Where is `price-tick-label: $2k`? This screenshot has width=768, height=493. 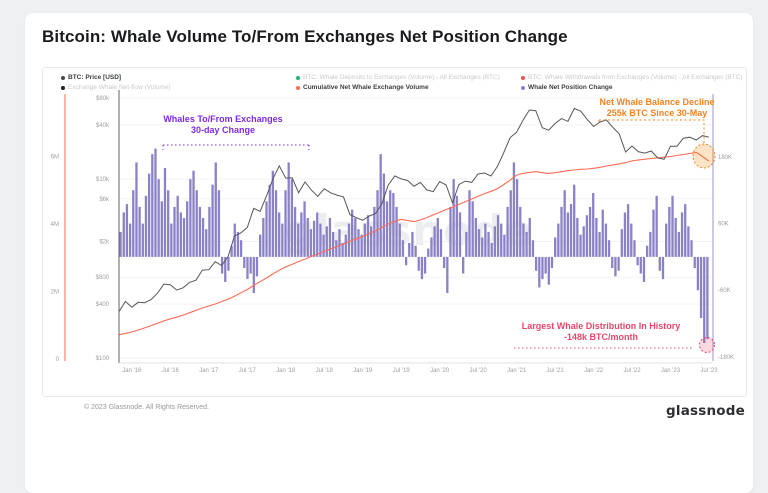
price-tick-label: $2k is located at coordinates (104, 243).